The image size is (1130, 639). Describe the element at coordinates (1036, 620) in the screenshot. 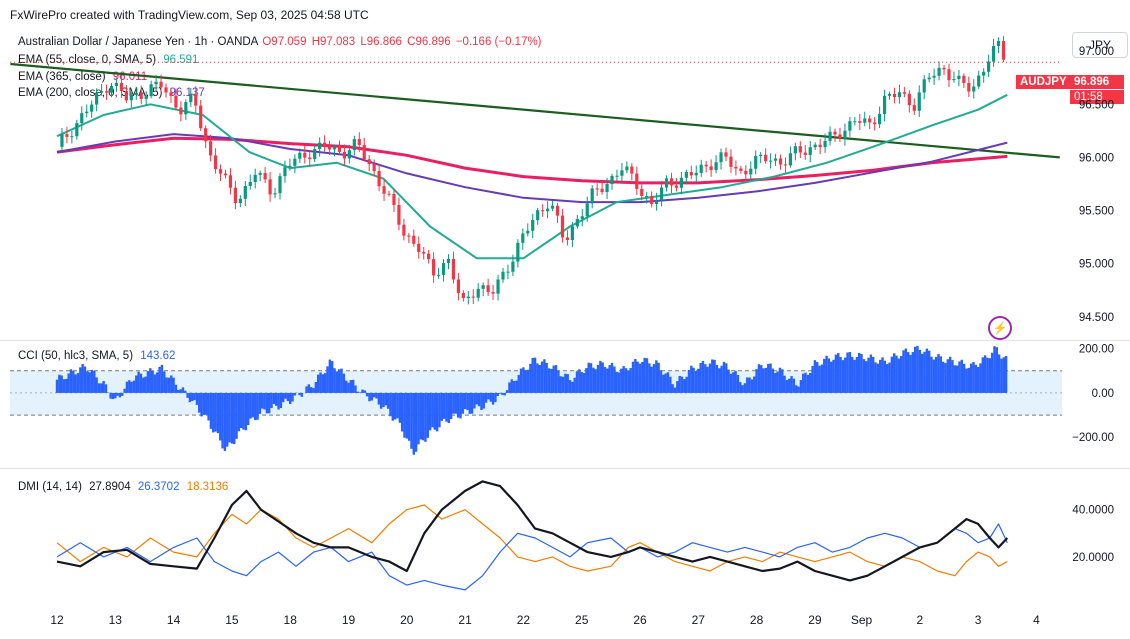

I see `x-tick-label: 4` at that location.